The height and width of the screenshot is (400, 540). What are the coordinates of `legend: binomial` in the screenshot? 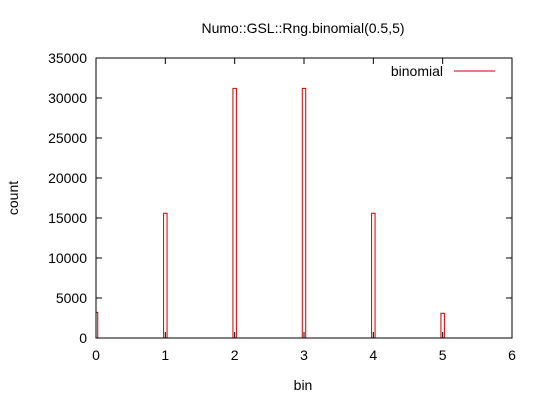 It's located at (443, 71).